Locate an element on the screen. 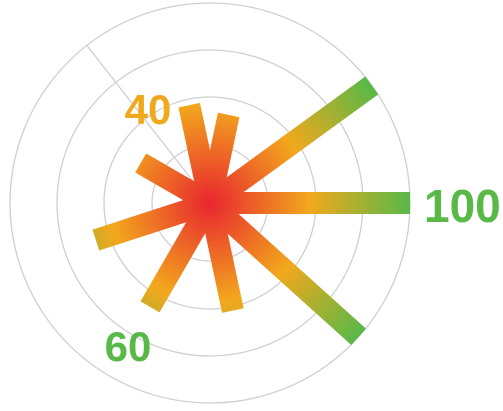 The width and height of the screenshot is (503, 411). value-label-60: 60 is located at coordinates (128, 346).